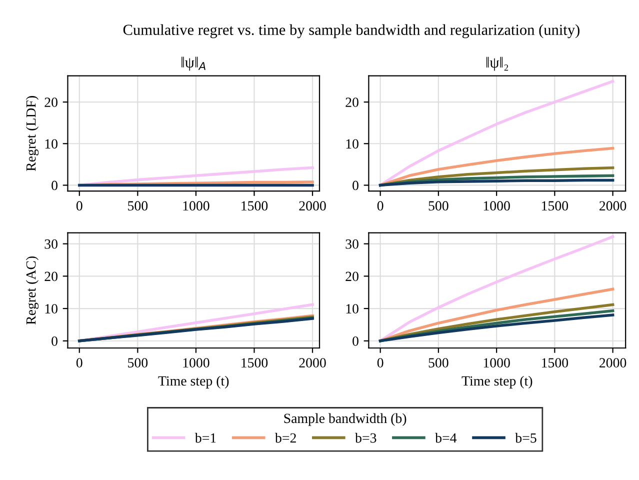 This screenshot has height=480, width=639. Describe the element at coordinates (32, 134) in the screenshot. I see `y-axis-title: Regret (LDF)` at that location.